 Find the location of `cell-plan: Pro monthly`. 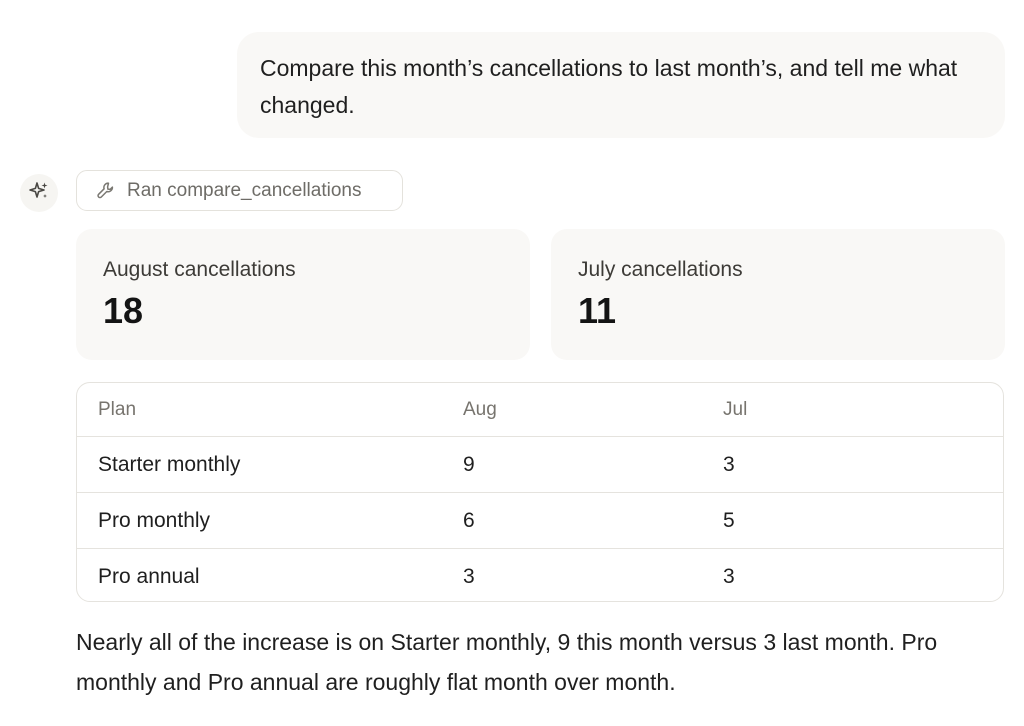

cell-plan: Pro monthly is located at coordinates (270, 520).